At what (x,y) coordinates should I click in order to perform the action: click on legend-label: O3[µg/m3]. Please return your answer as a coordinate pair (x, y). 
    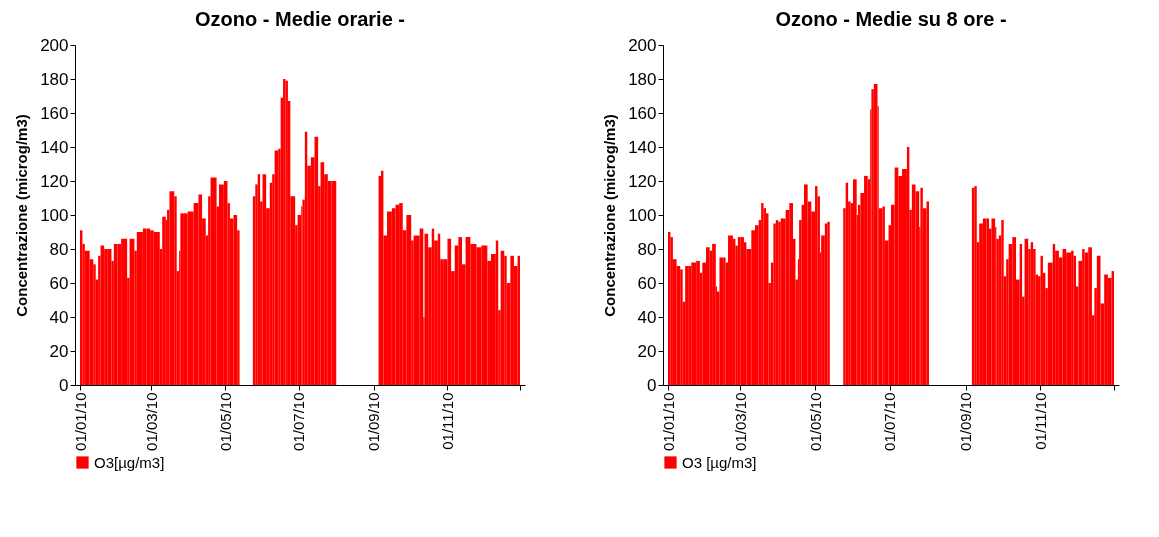
    Looking at the image, I should click on (129, 462).